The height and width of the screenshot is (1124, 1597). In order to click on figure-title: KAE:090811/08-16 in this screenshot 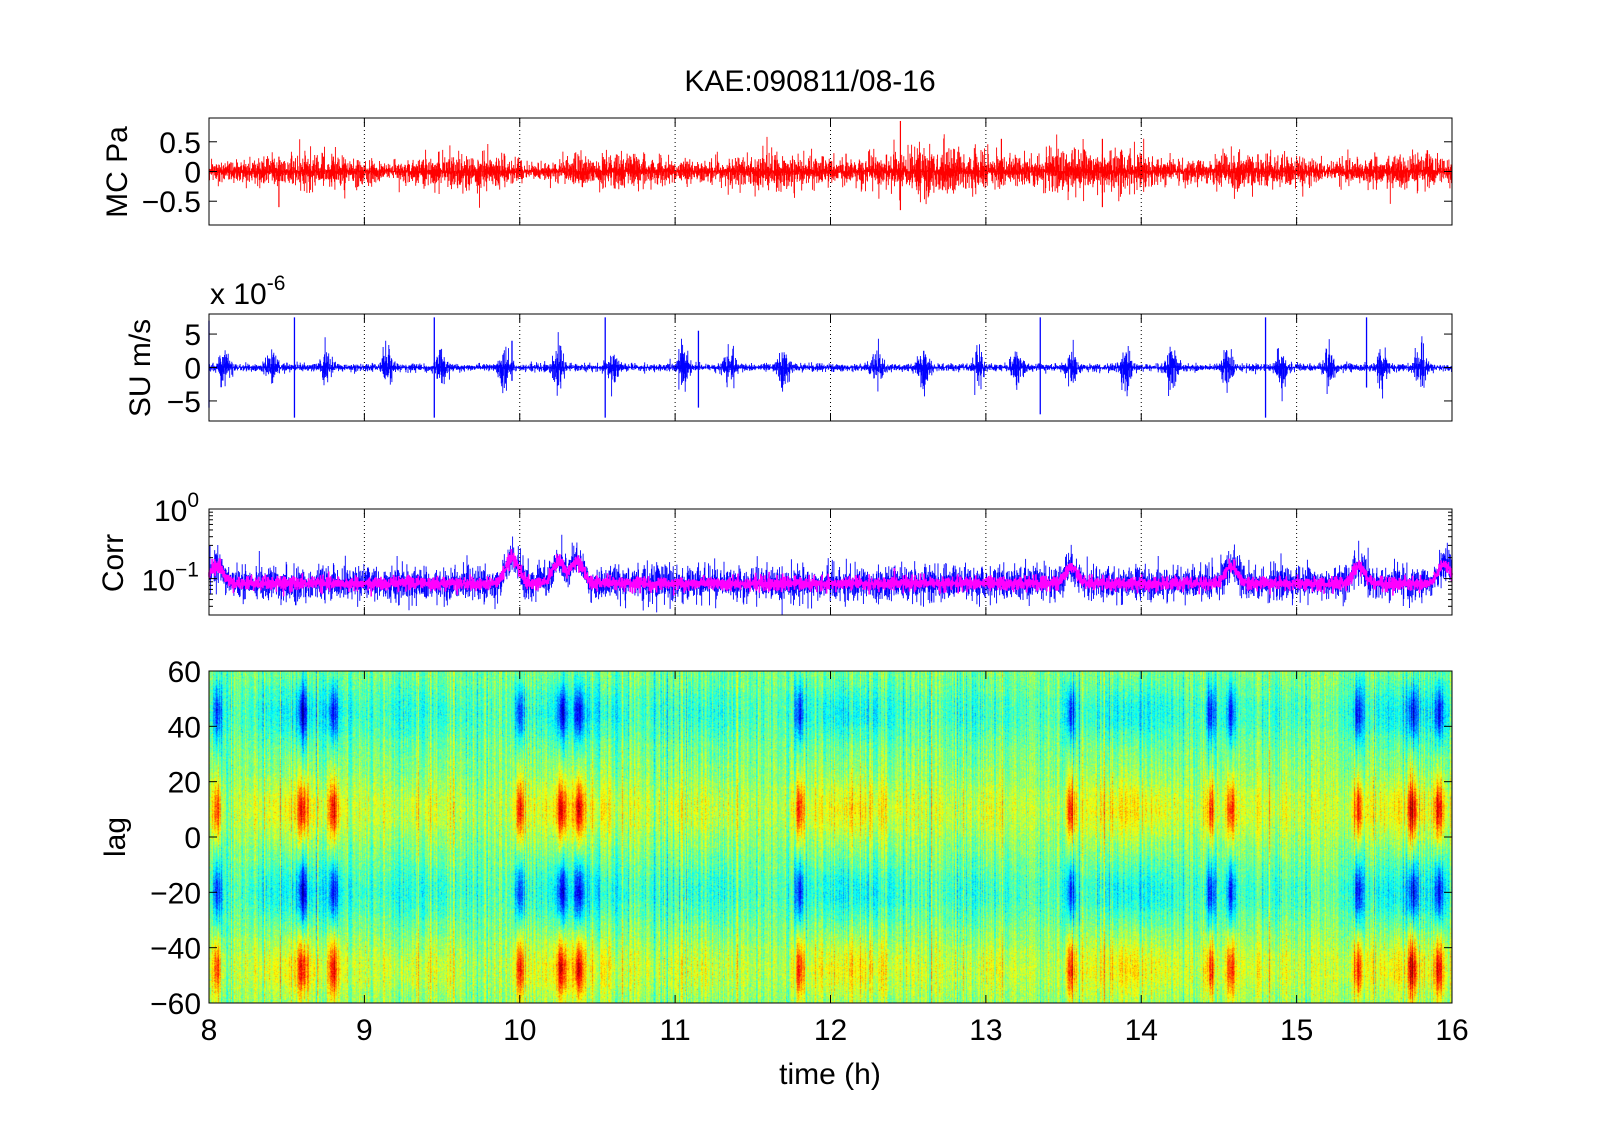, I will do `click(809, 81)`.